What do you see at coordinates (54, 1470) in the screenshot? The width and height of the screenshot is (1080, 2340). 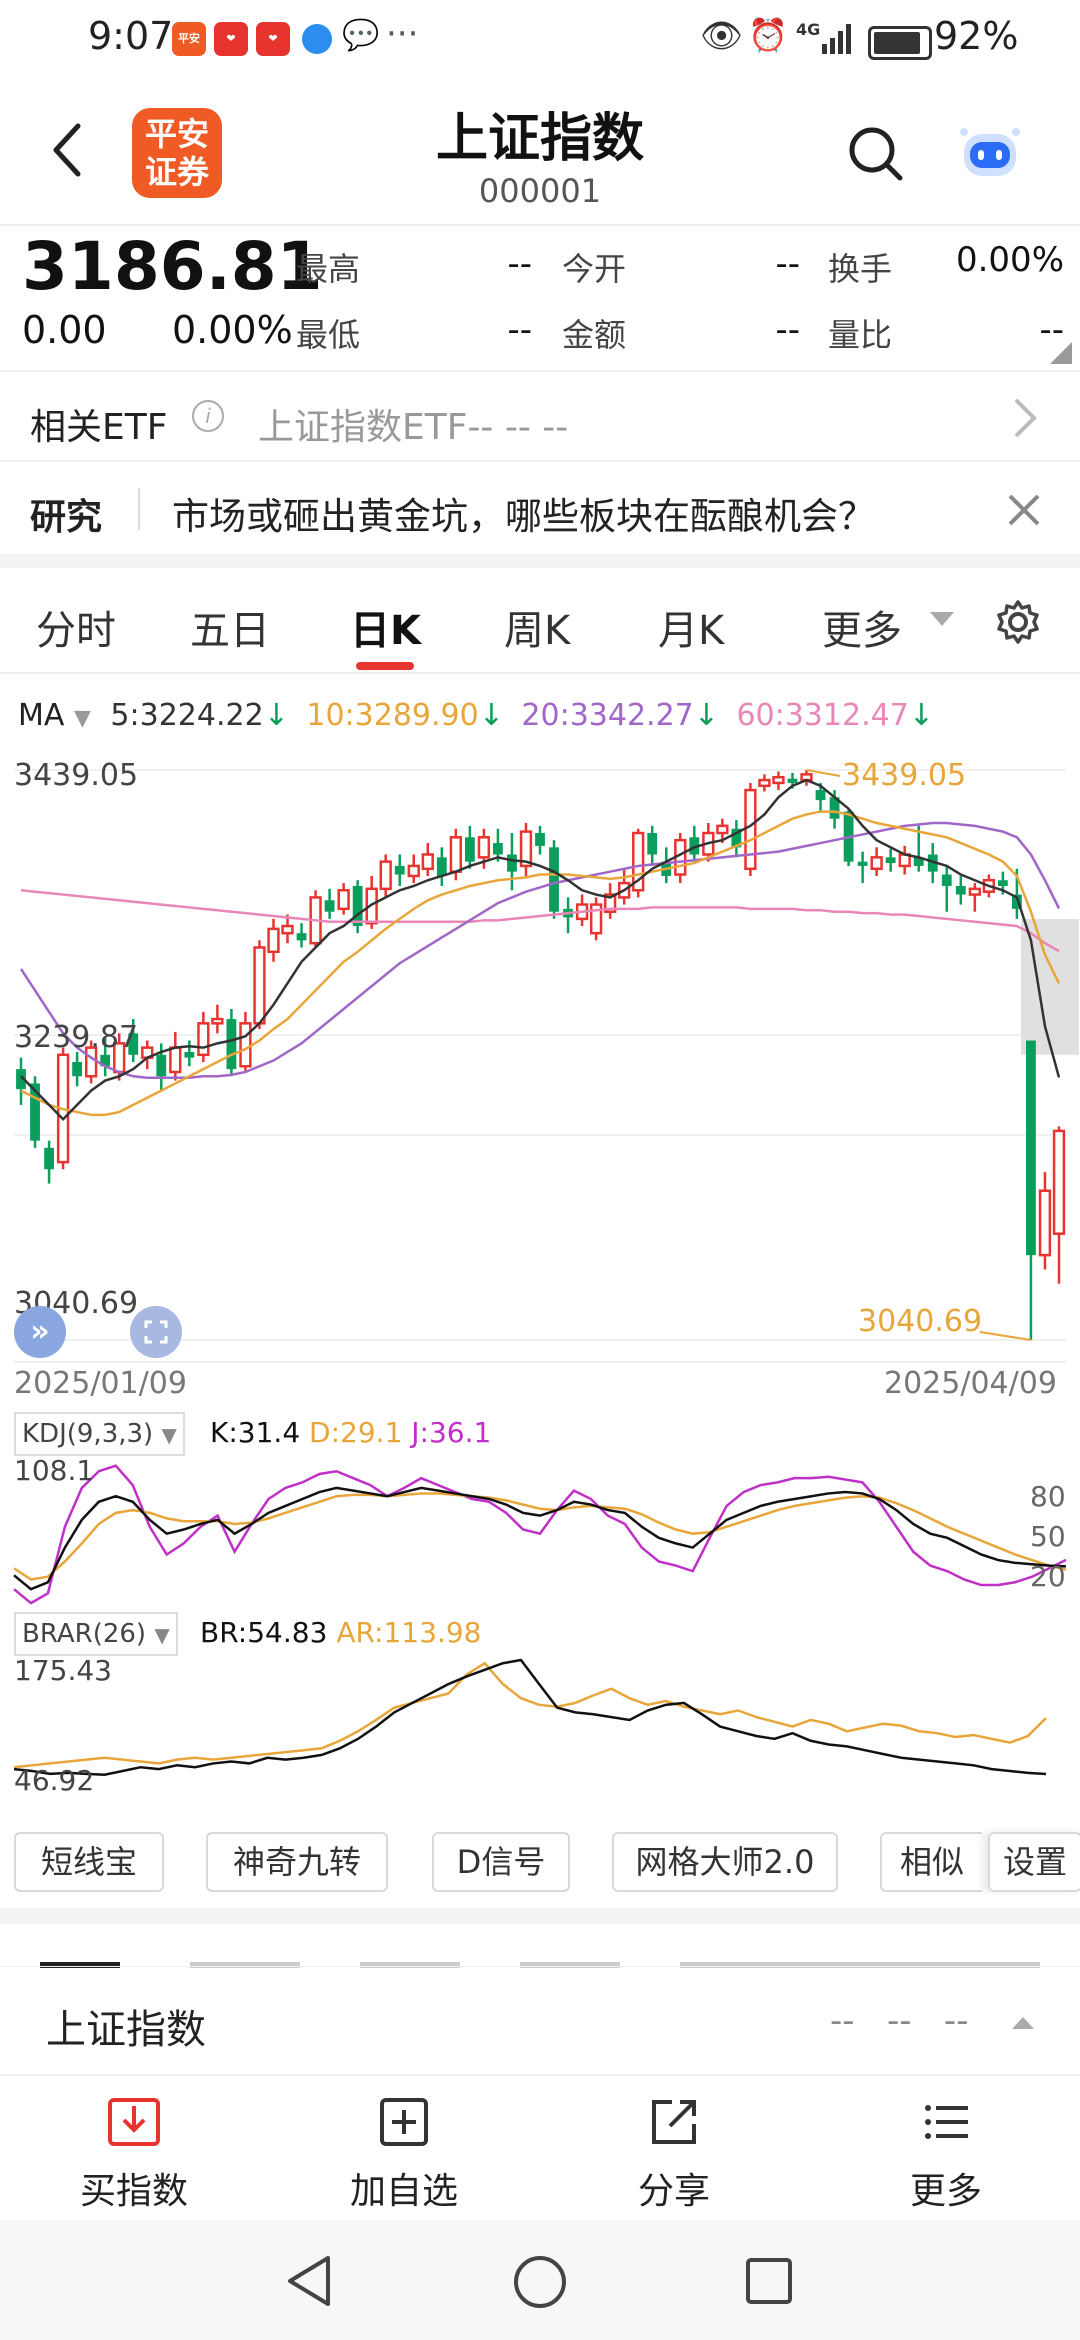 I see `kdj-max: 108.1` at bounding box center [54, 1470].